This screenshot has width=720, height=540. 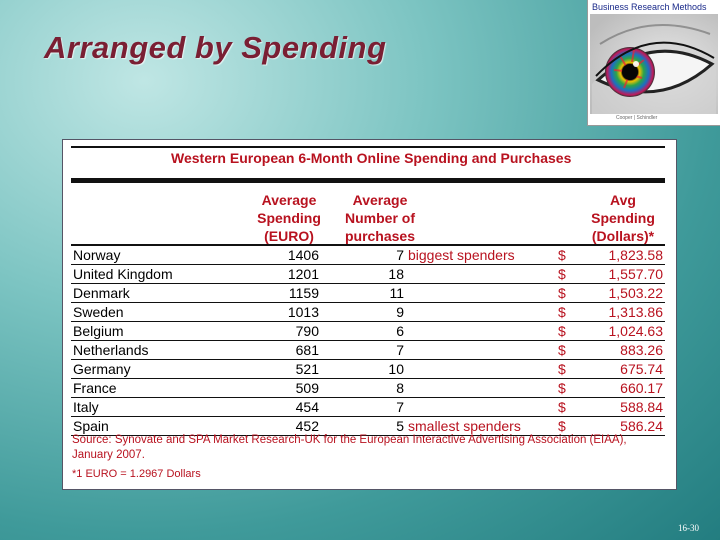 What do you see at coordinates (294, 255) in the screenshot?
I see `spending-cell: 1406` at bounding box center [294, 255].